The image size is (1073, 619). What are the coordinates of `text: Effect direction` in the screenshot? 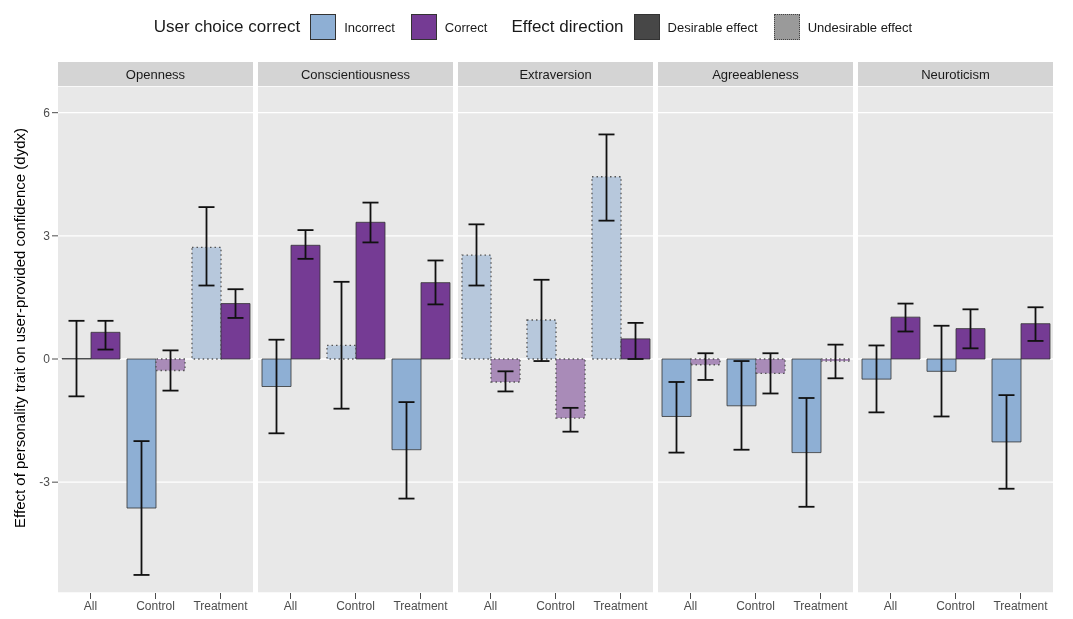 It's located at (567, 27).